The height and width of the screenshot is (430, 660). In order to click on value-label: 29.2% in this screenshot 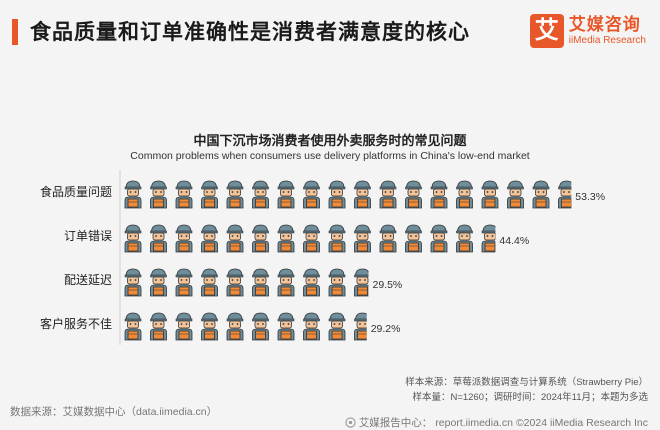, I will do `click(386, 329)`.